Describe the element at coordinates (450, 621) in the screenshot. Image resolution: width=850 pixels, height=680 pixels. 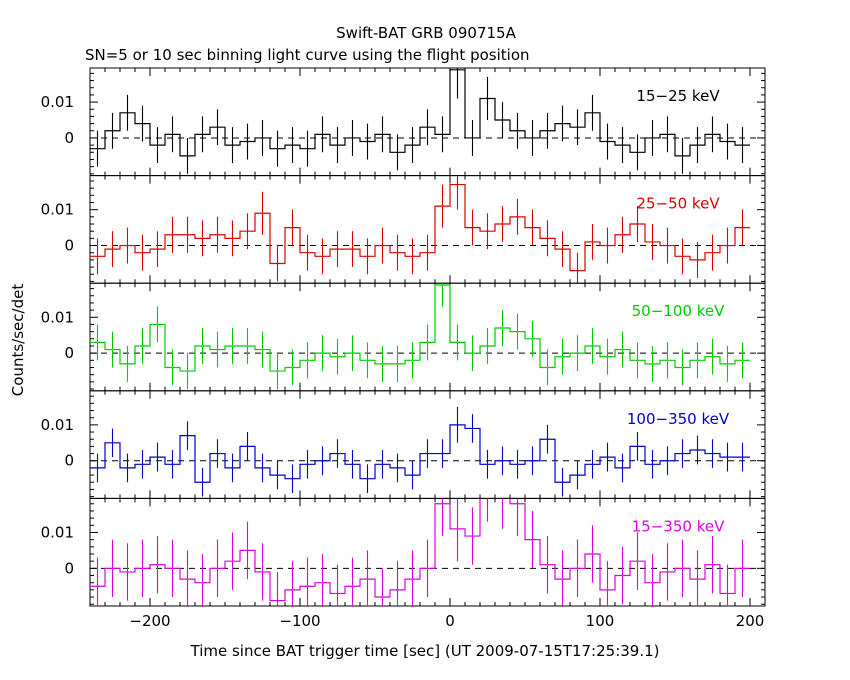
I see `x-tick-label: 0` at that location.